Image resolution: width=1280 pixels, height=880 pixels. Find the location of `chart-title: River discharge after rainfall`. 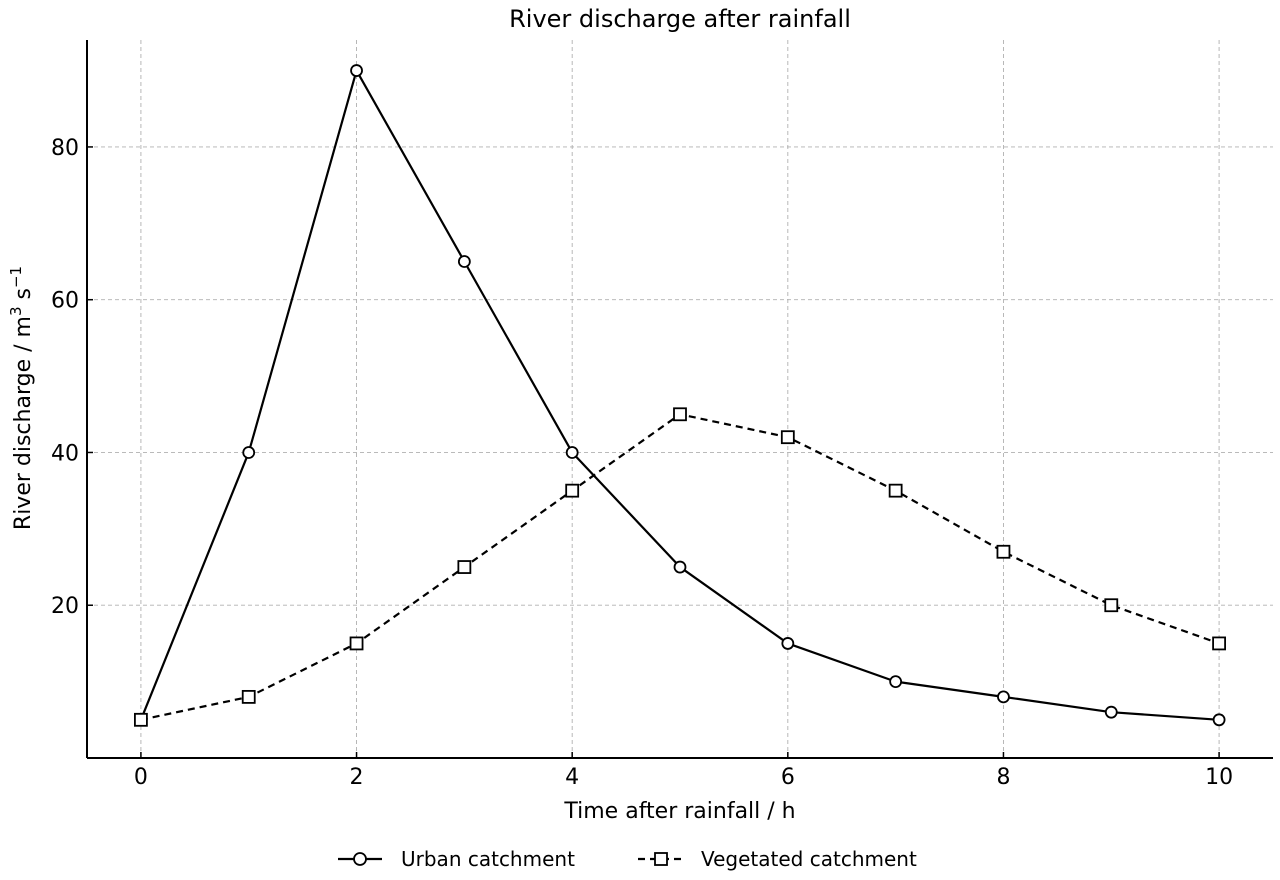

chart-title: River discharge after rainfall is located at coordinates (680, 19).